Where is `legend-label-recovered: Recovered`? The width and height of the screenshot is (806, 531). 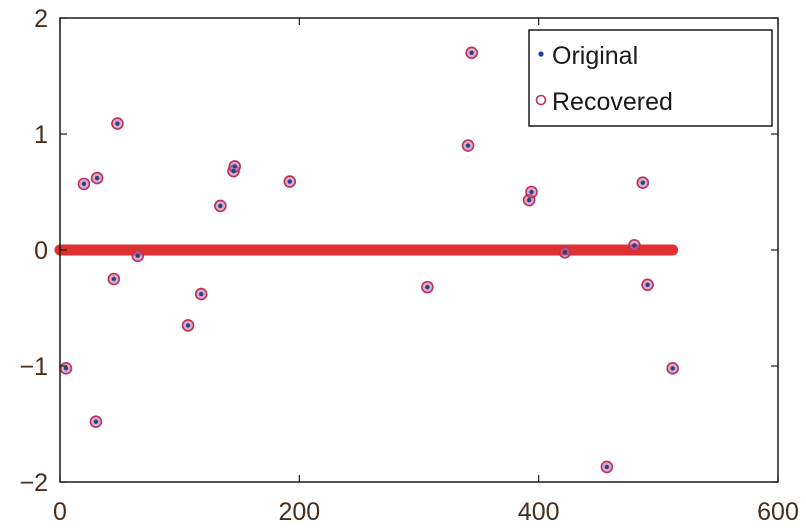 legend-label-recovered: Recovered is located at coordinates (612, 102).